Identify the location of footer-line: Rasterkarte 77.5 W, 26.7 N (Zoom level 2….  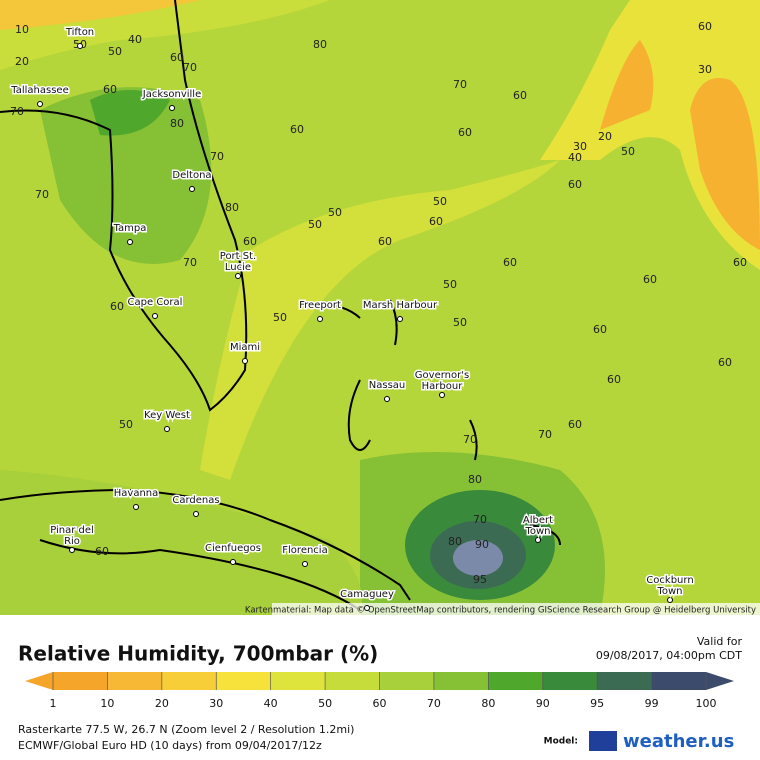
(186, 729).